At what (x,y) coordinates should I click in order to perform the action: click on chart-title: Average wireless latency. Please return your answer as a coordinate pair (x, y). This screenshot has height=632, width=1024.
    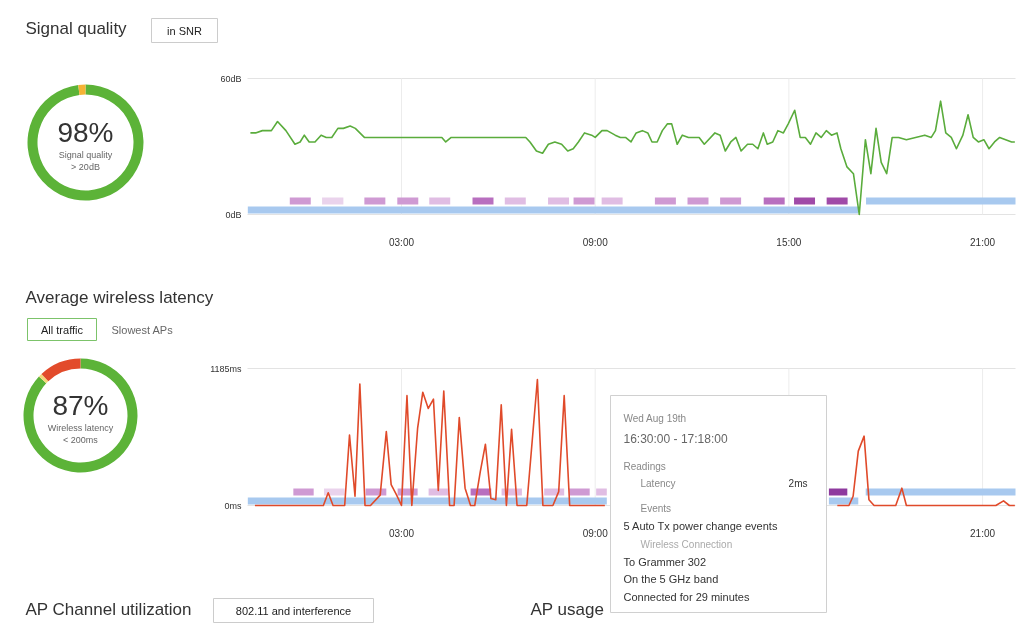
    Looking at the image, I should click on (119, 297).